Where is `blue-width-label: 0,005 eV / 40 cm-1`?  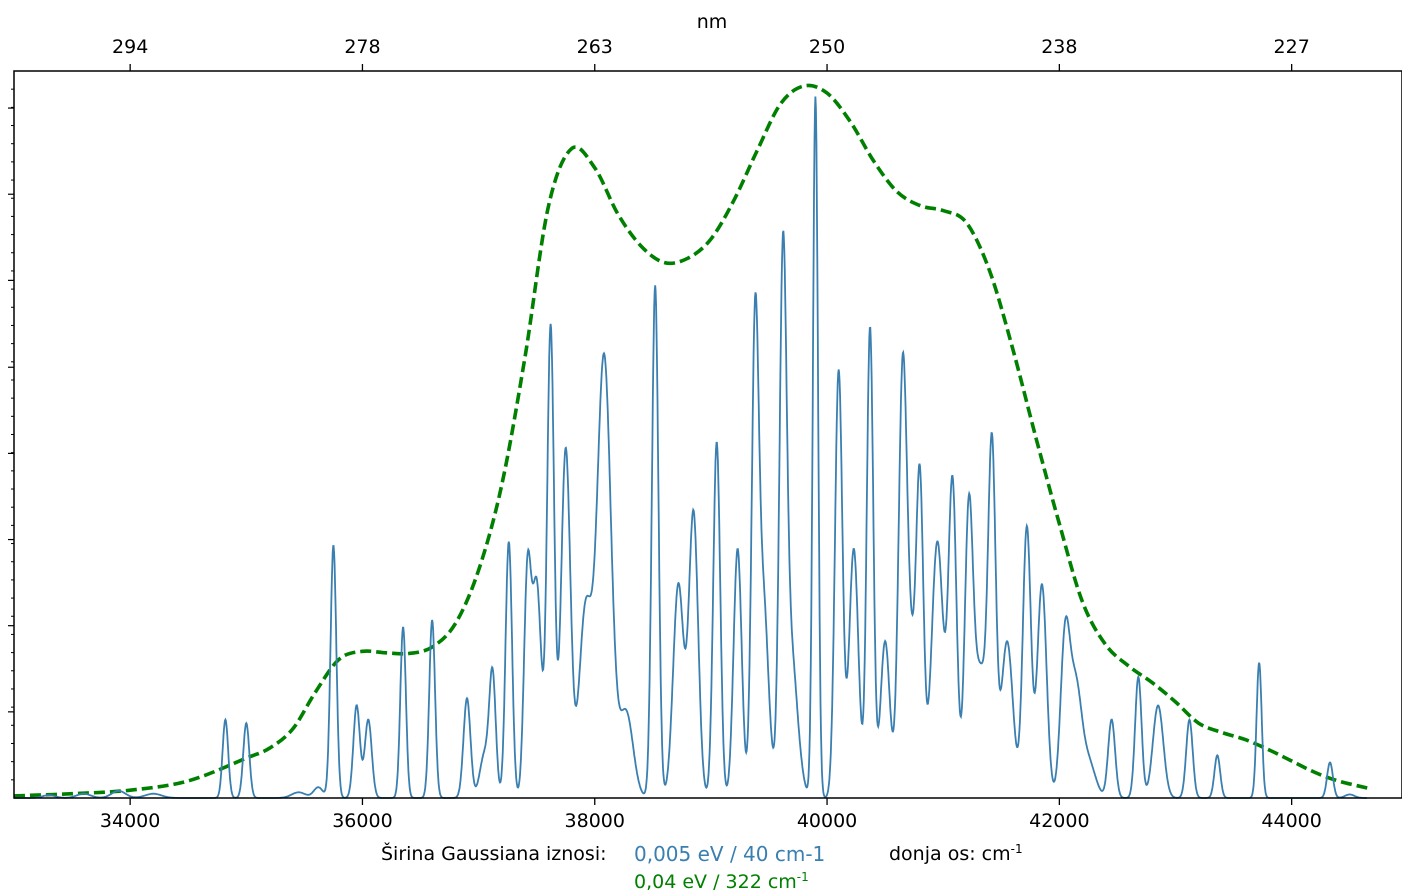
blue-width-label: 0,005 eV / 40 cm-1 is located at coordinates (730, 854).